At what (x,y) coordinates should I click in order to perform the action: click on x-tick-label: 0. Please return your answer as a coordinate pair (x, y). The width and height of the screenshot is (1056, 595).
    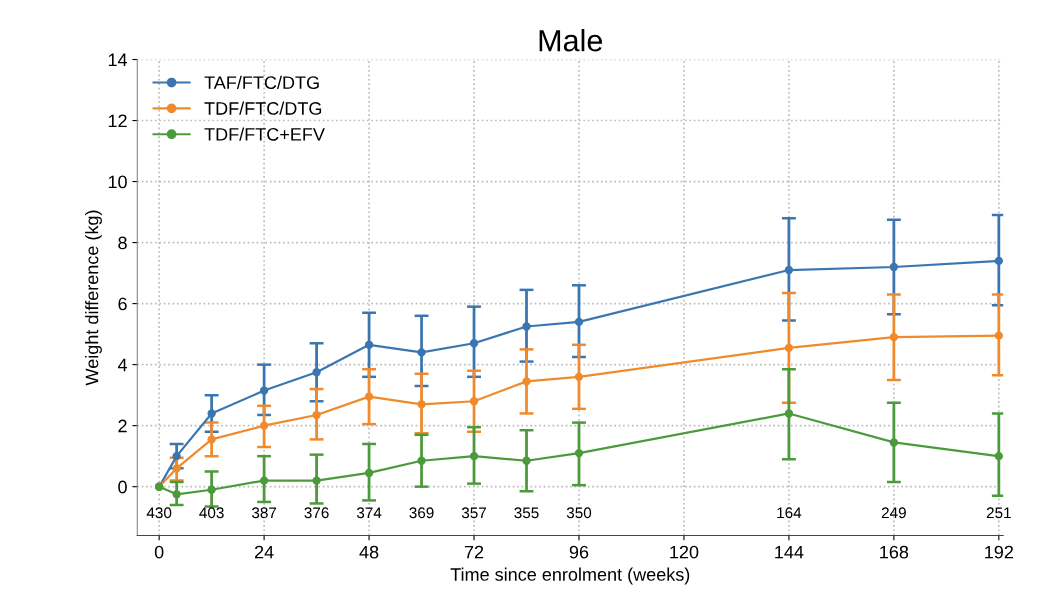
    Looking at the image, I should click on (159, 552).